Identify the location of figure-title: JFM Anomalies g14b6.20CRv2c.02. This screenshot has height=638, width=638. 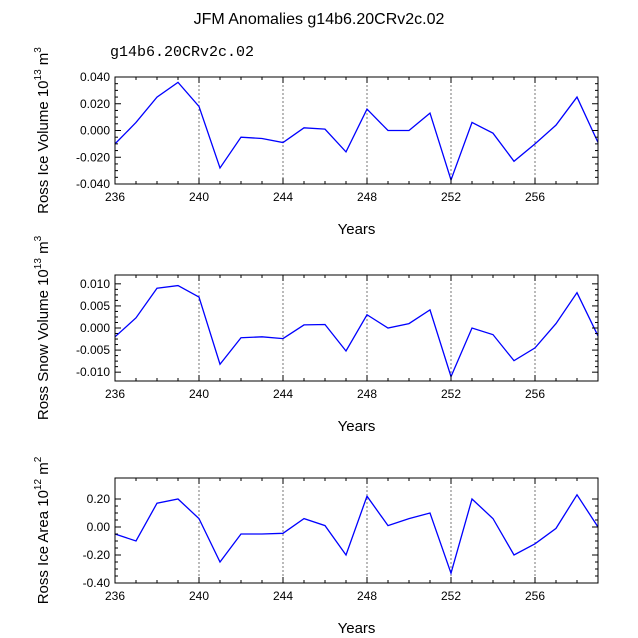
(319, 19).